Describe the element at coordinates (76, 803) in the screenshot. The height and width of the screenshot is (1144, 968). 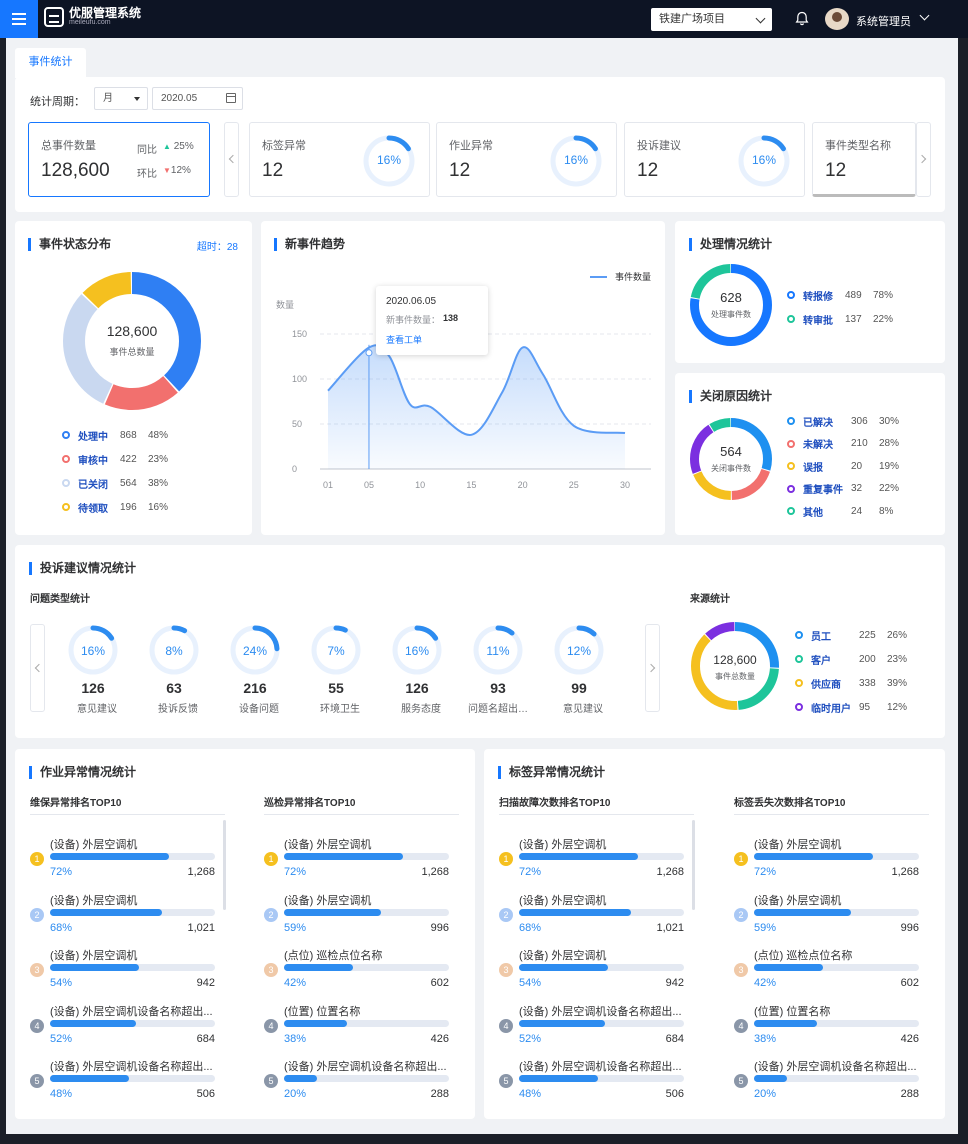
I see `ranking-title: 维保异常排名TOP10` at that location.